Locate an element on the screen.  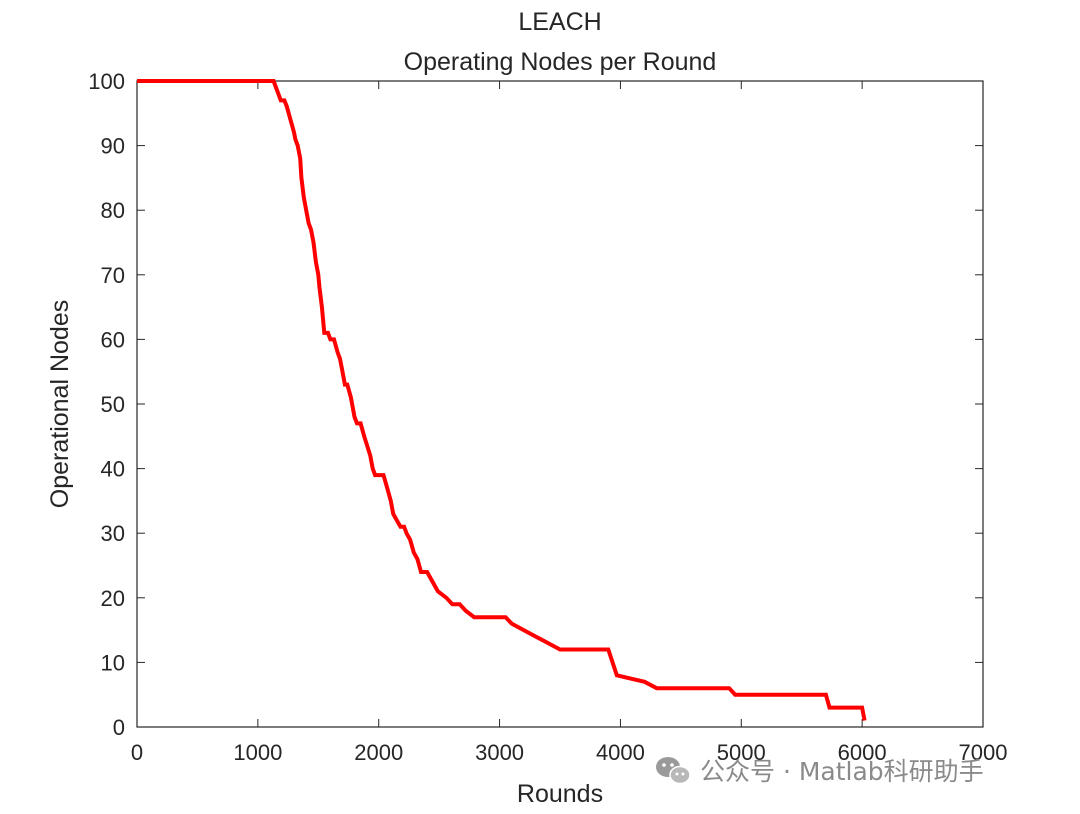
y-axis-label: Operational Nodes is located at coordinates (60, 404).